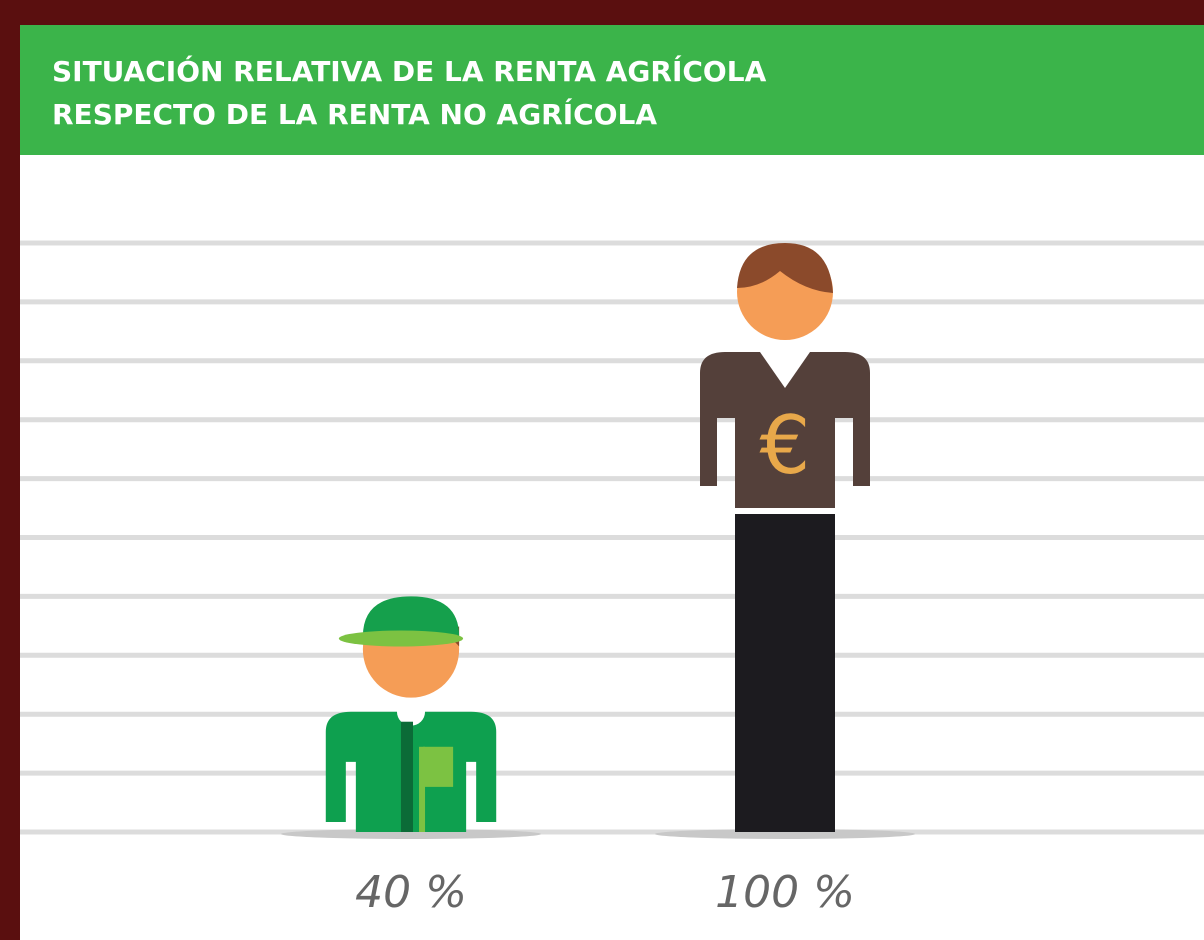 This screenshot has height=940, width=1204. Describe the element at coordinates (411, 616) in the screenshot. I see `cap` at that location.